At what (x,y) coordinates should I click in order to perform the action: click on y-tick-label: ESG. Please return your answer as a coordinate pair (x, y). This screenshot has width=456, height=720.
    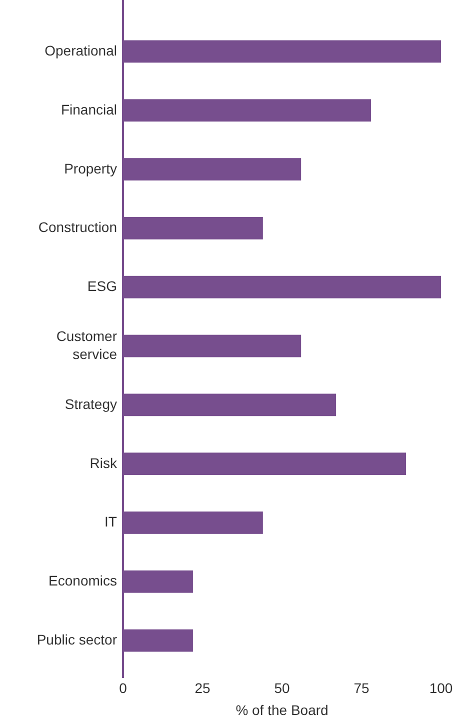
    Looking at the image, I should click on (102, 286).